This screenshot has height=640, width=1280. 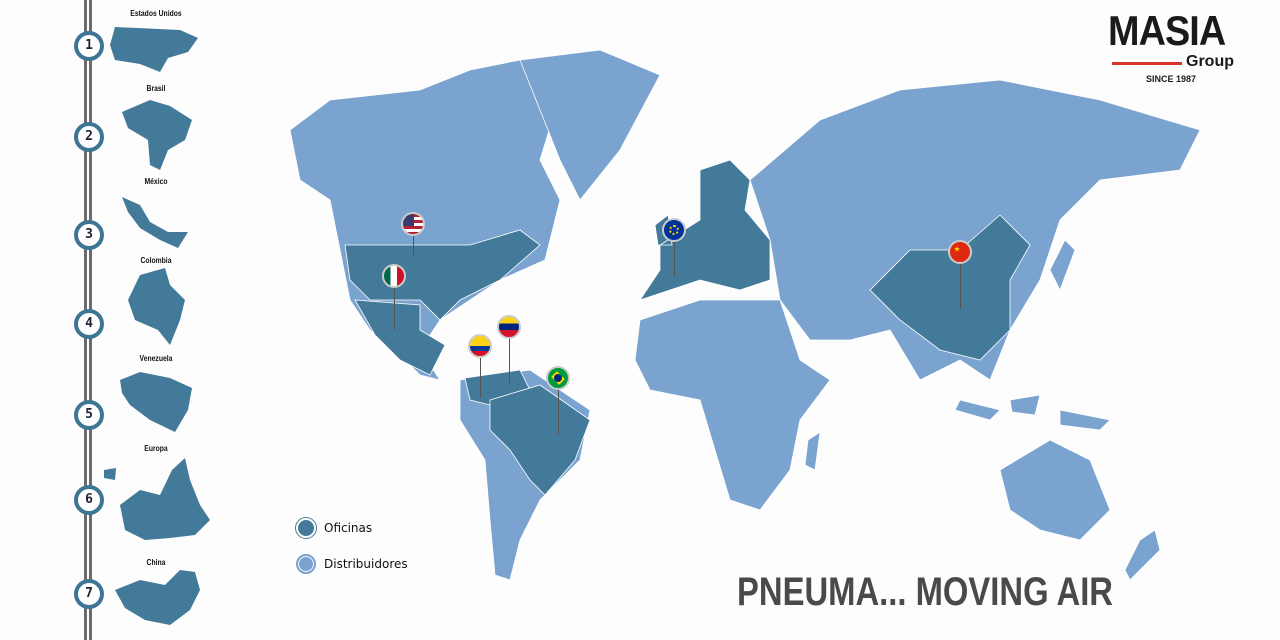 What do you see at coordinates (89, 324) in the screenshot?
I see `step-4: 4` at bounding box center [89, 324].